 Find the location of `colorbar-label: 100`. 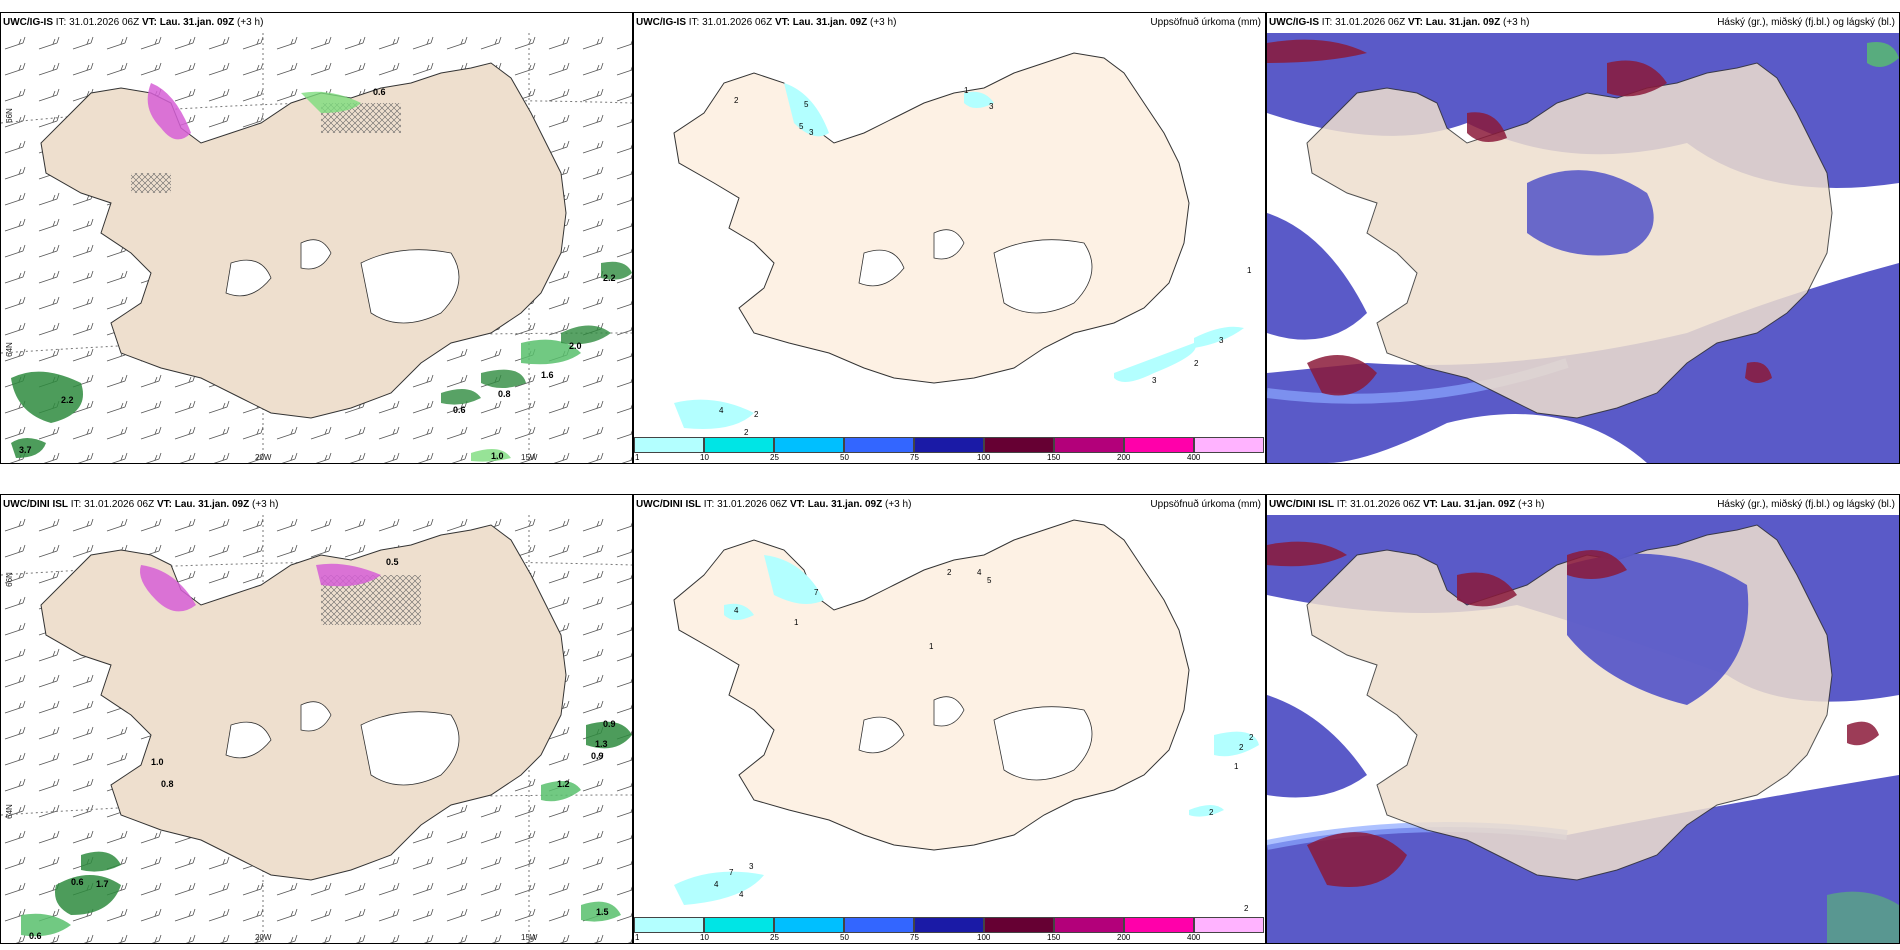

colorbar-label: 100 is located at coordinates (984, 937).